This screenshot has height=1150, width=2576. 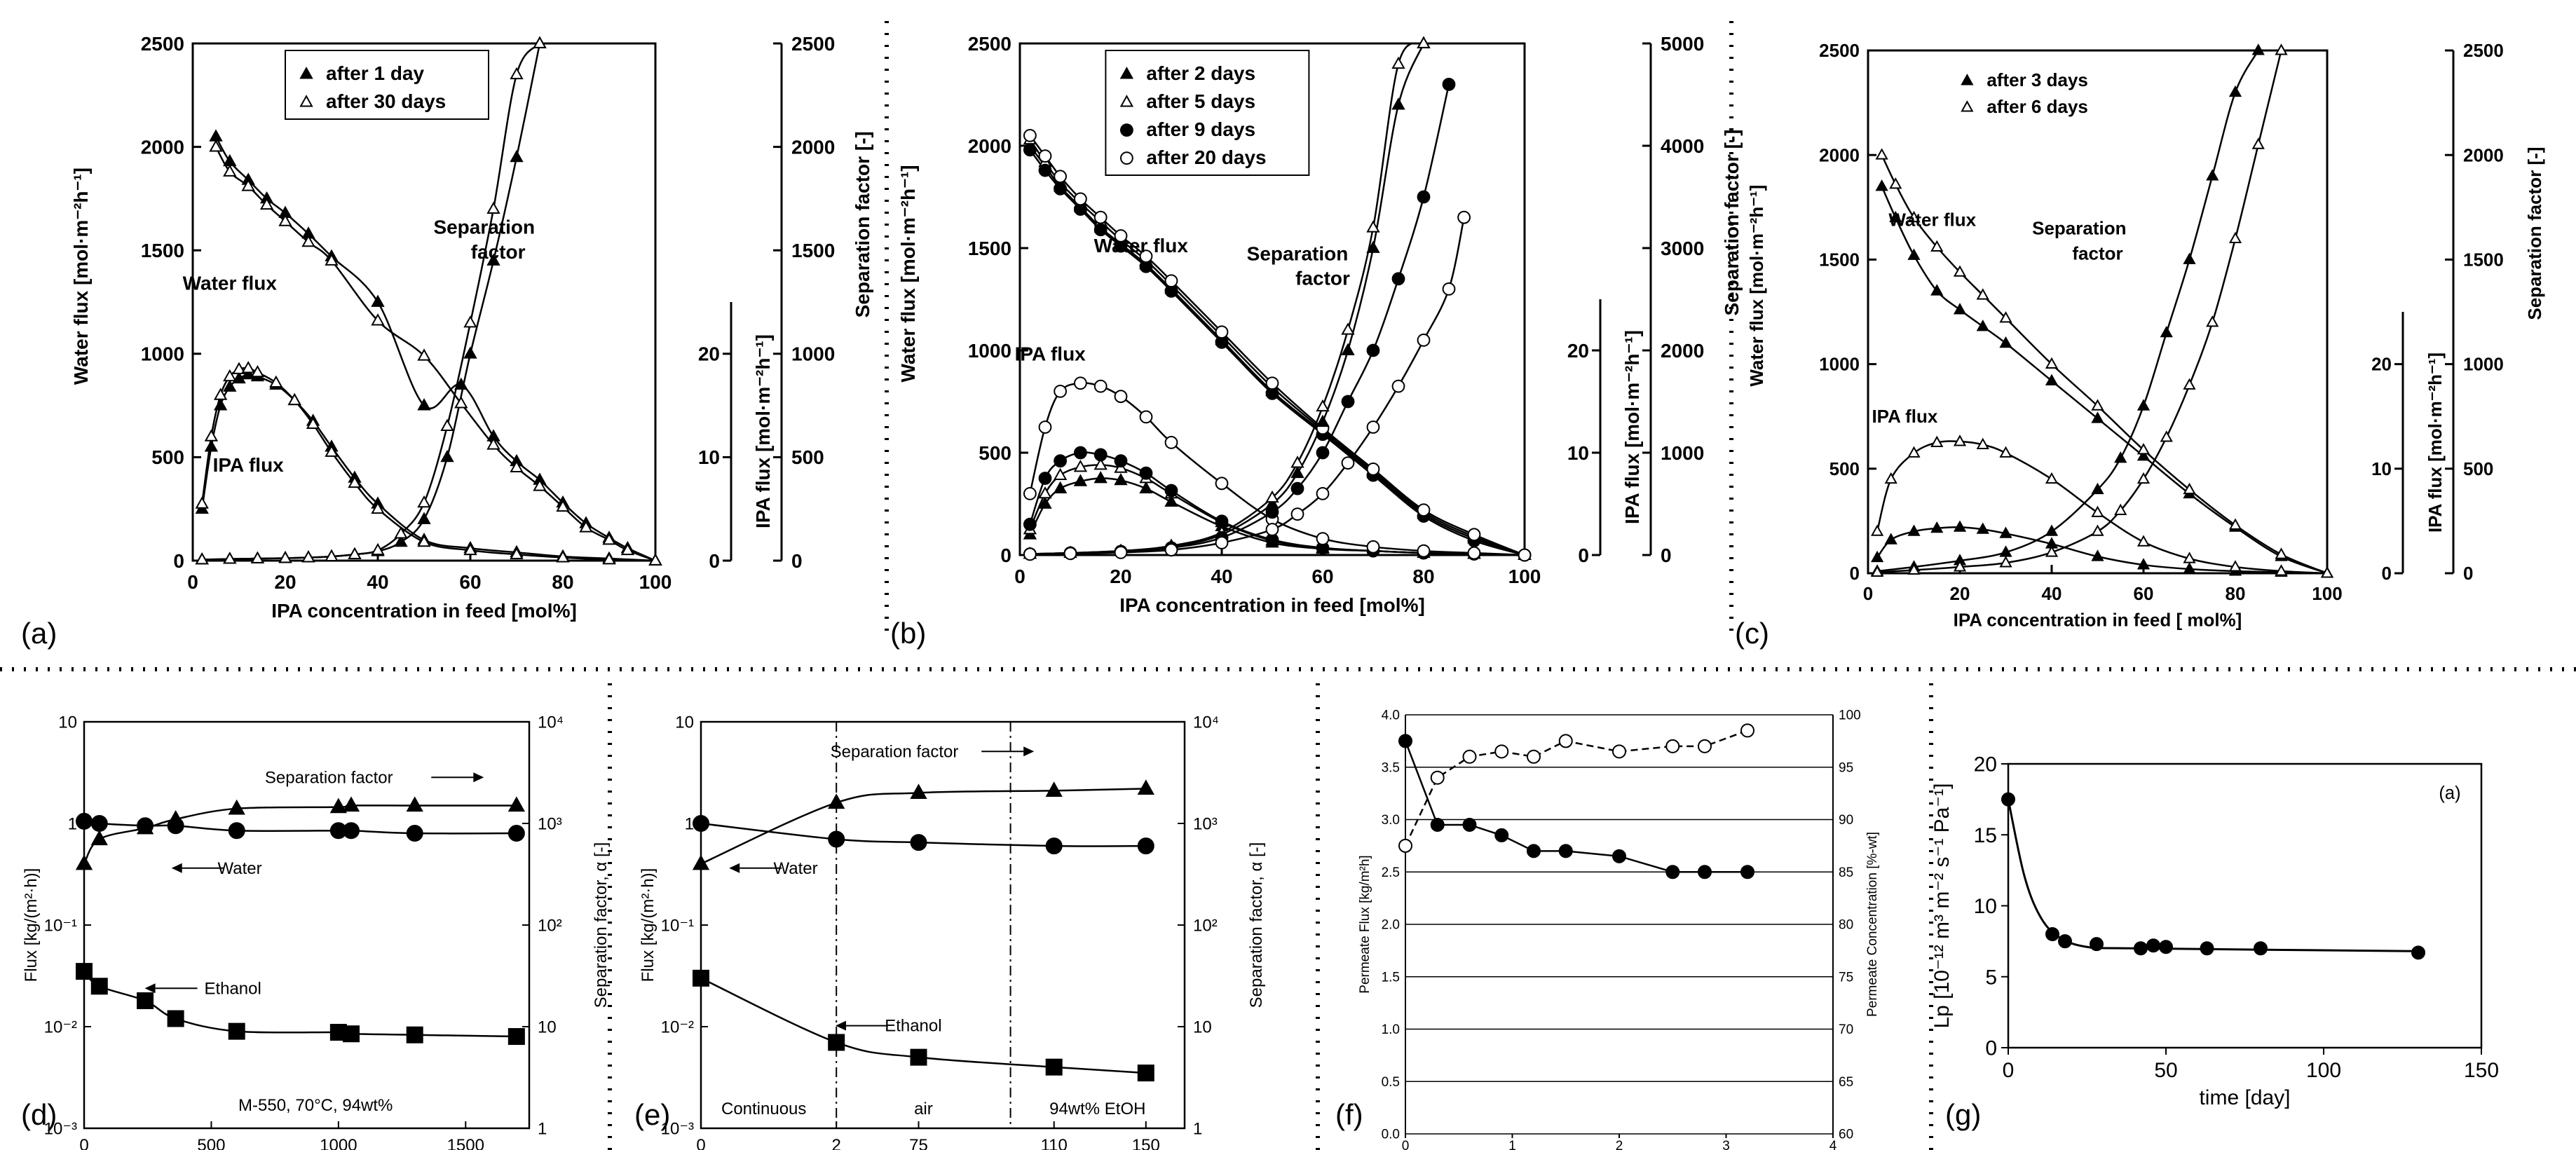 I want to click on y-tick-label-left: 2000, so click(x=1839, y=154).